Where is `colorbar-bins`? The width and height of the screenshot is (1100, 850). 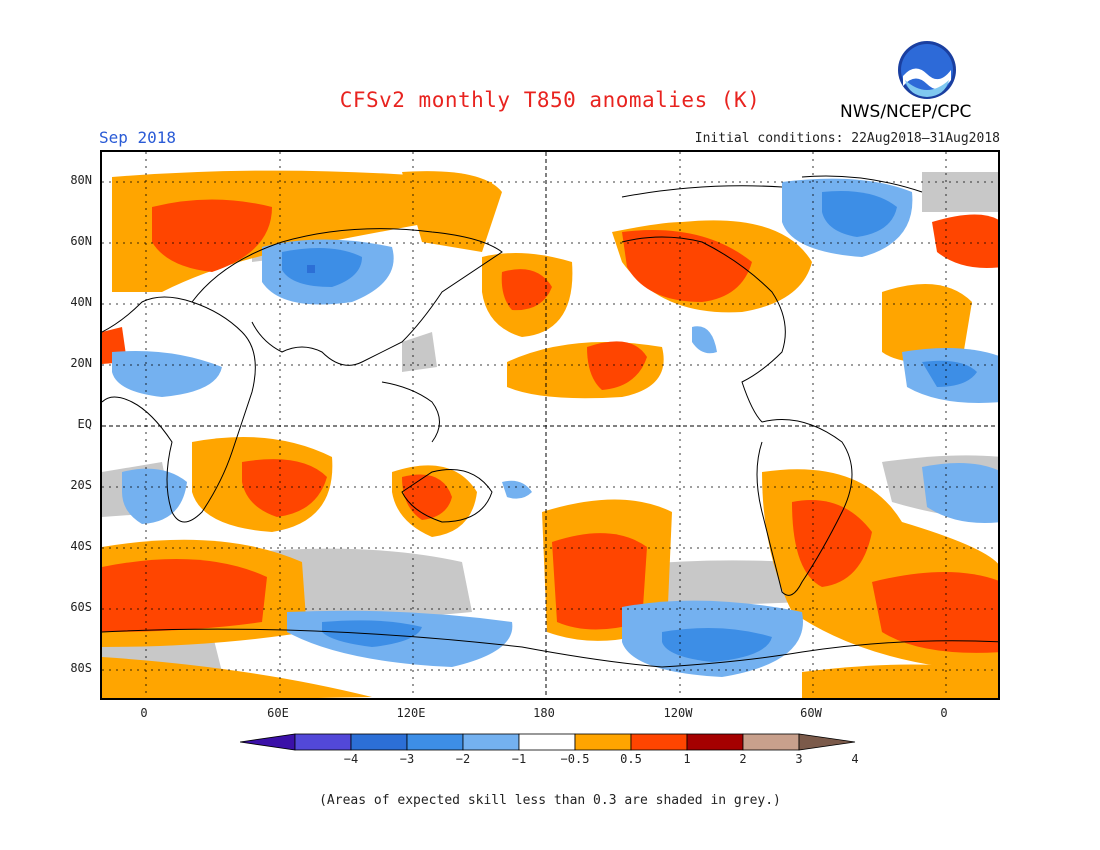
colorbar-bins is located at coordinates (548, 742).